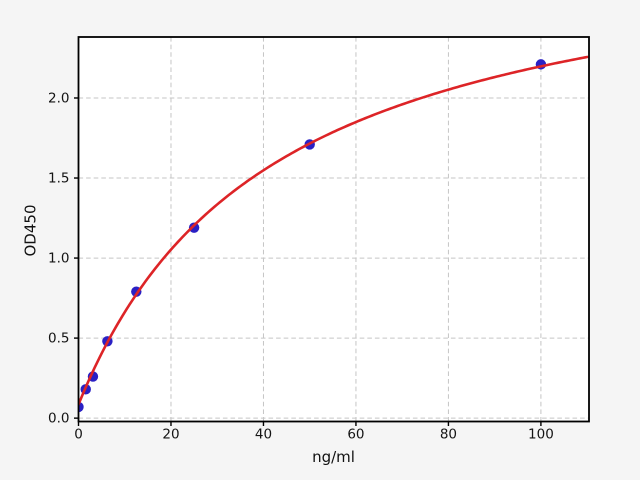 The image size is (640, 480). Describe the element at coordinates (263, 435) in the screenshot. I see `x-tick-label: 40` at that location.